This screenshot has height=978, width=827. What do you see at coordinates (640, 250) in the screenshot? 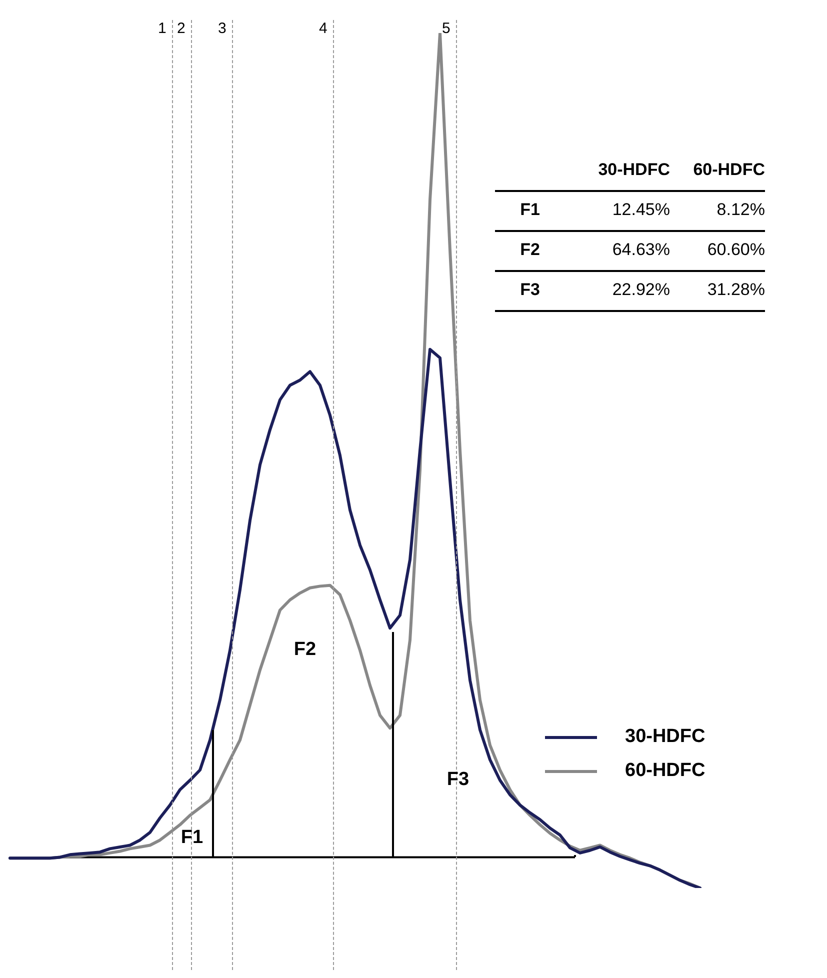
I see `annotation: 64.63%` at bounding box center [640, 250].